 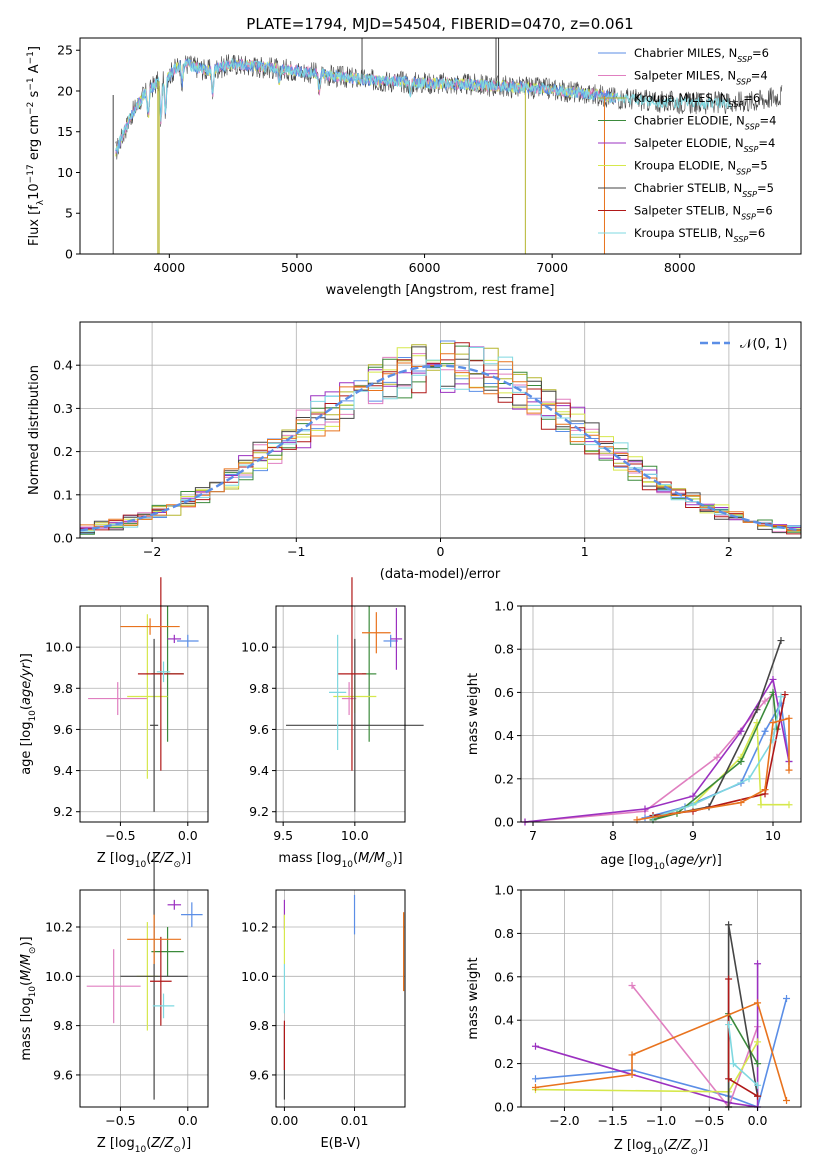 I want to click on label-part: wavelength [Angstrom, rest frame], so click(x=440, y=290).